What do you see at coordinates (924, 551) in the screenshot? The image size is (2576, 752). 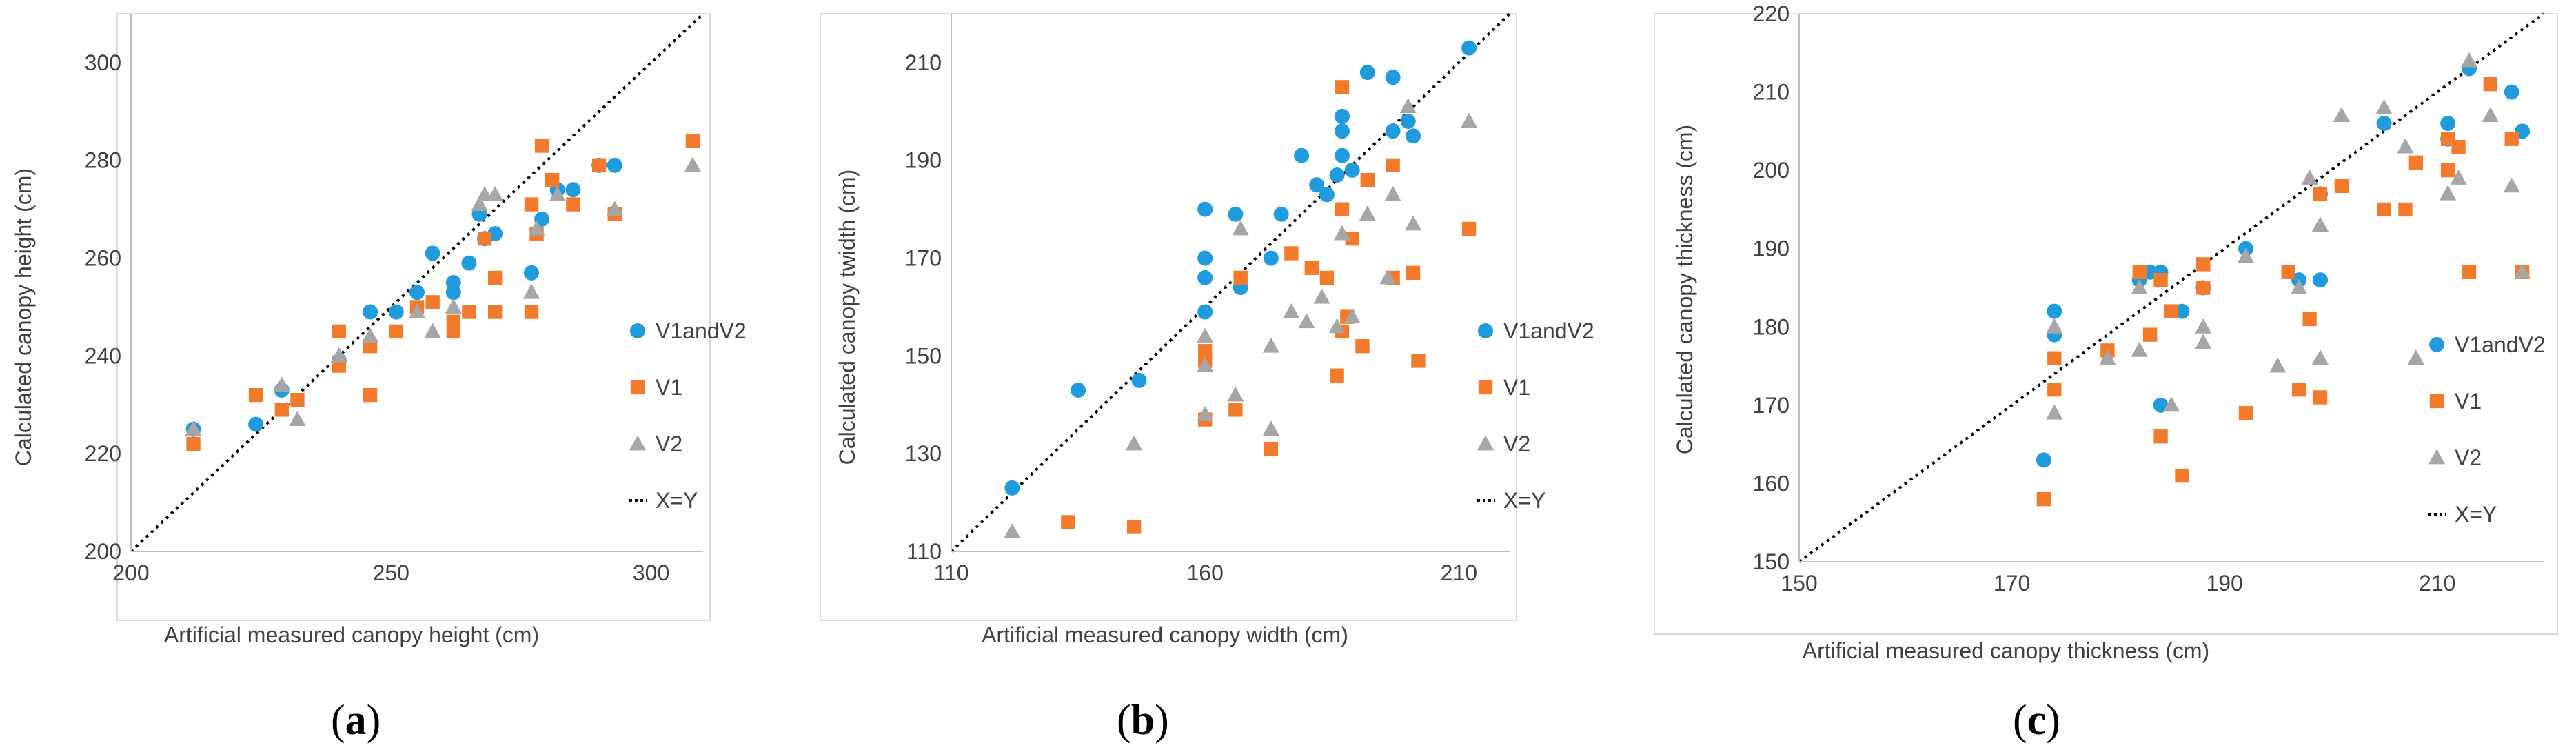 I see `y-tick-label: 110` at bounding box center [924, 551].